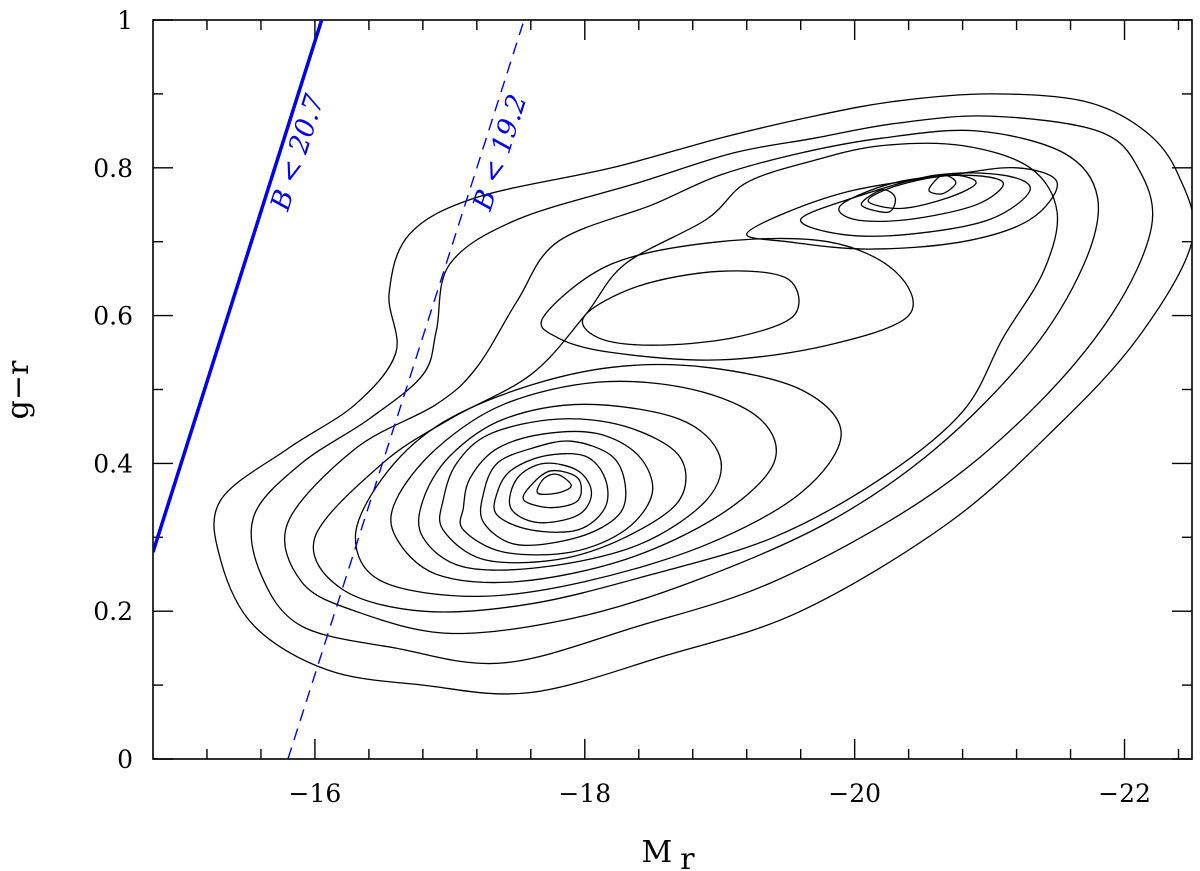 The width and height of the screenshot is (1200, 871). What do you see at coordinates (125, 20) in the screenshot?
I see `y-tick-label: 1` at bounding box center [125, 20].